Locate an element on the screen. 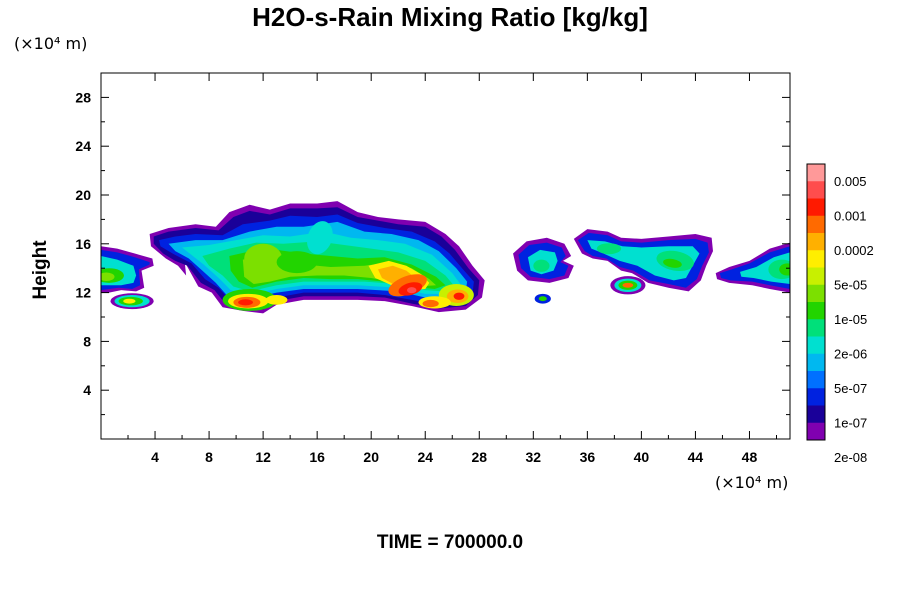 This screenshot has height=600, width=900. y-tick-label: 20 is located at coordinates (83, 195).